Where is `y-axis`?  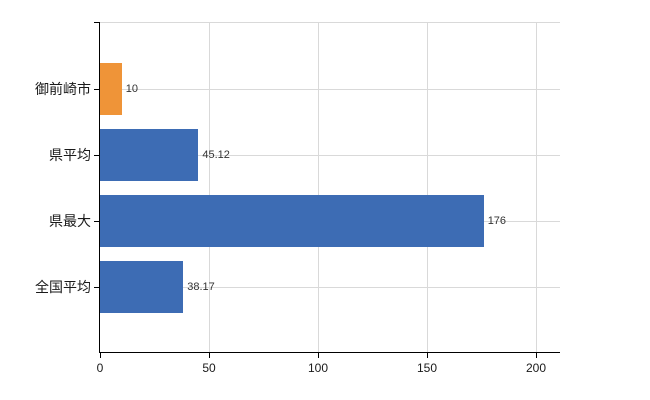
y-axis is located at coordinates (99, 187).